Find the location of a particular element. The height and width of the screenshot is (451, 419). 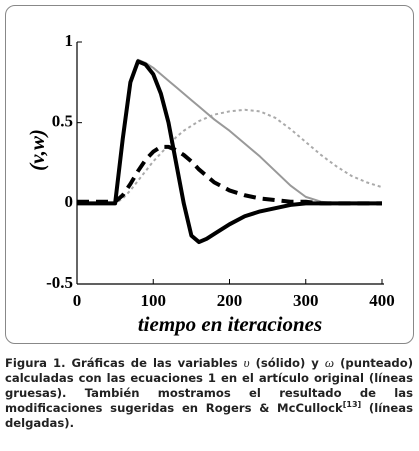

y-tick-label: 0 is located at coordinates (69, 201).